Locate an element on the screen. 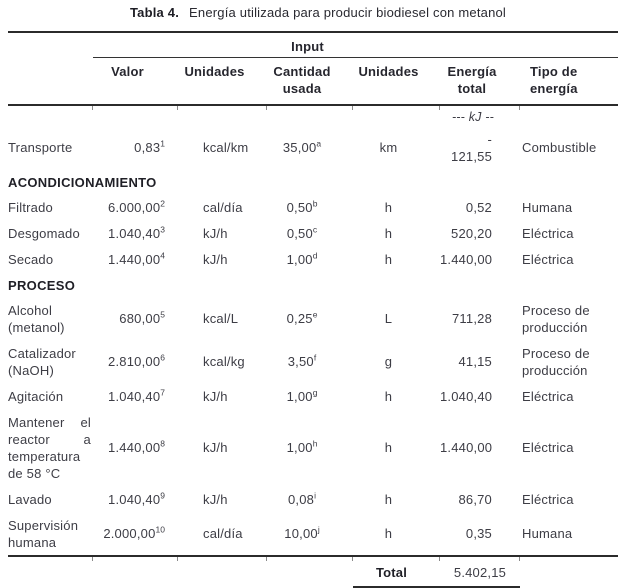  cell-tipo: Combustible is located at coordinates (559, 147).